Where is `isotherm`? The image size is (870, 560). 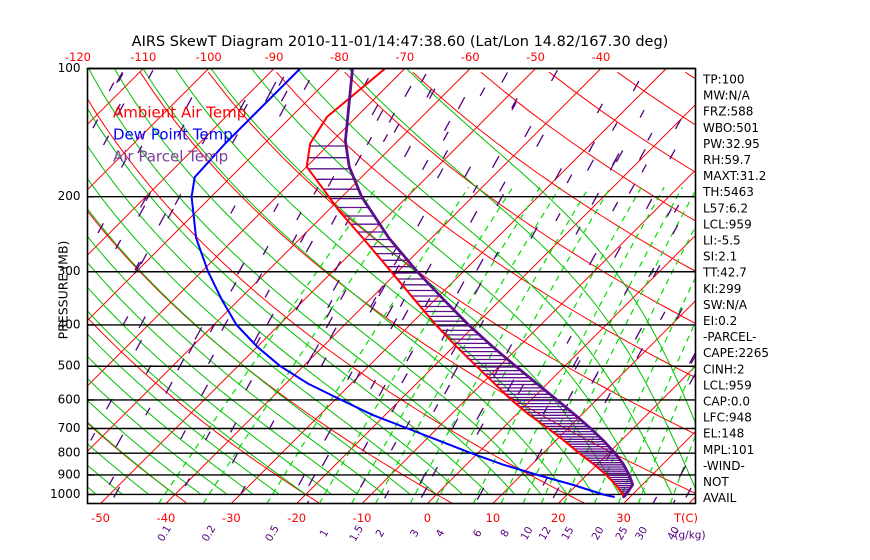
isotherm is located at coordinates (845, 286).